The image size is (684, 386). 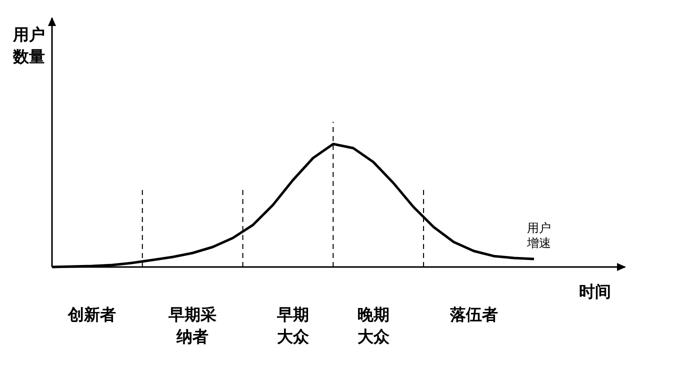 What do you see at coordinates (28, 45) in the screenshot?
I see `y-axis-title: 用户数量` at bounding box center [28, 45].